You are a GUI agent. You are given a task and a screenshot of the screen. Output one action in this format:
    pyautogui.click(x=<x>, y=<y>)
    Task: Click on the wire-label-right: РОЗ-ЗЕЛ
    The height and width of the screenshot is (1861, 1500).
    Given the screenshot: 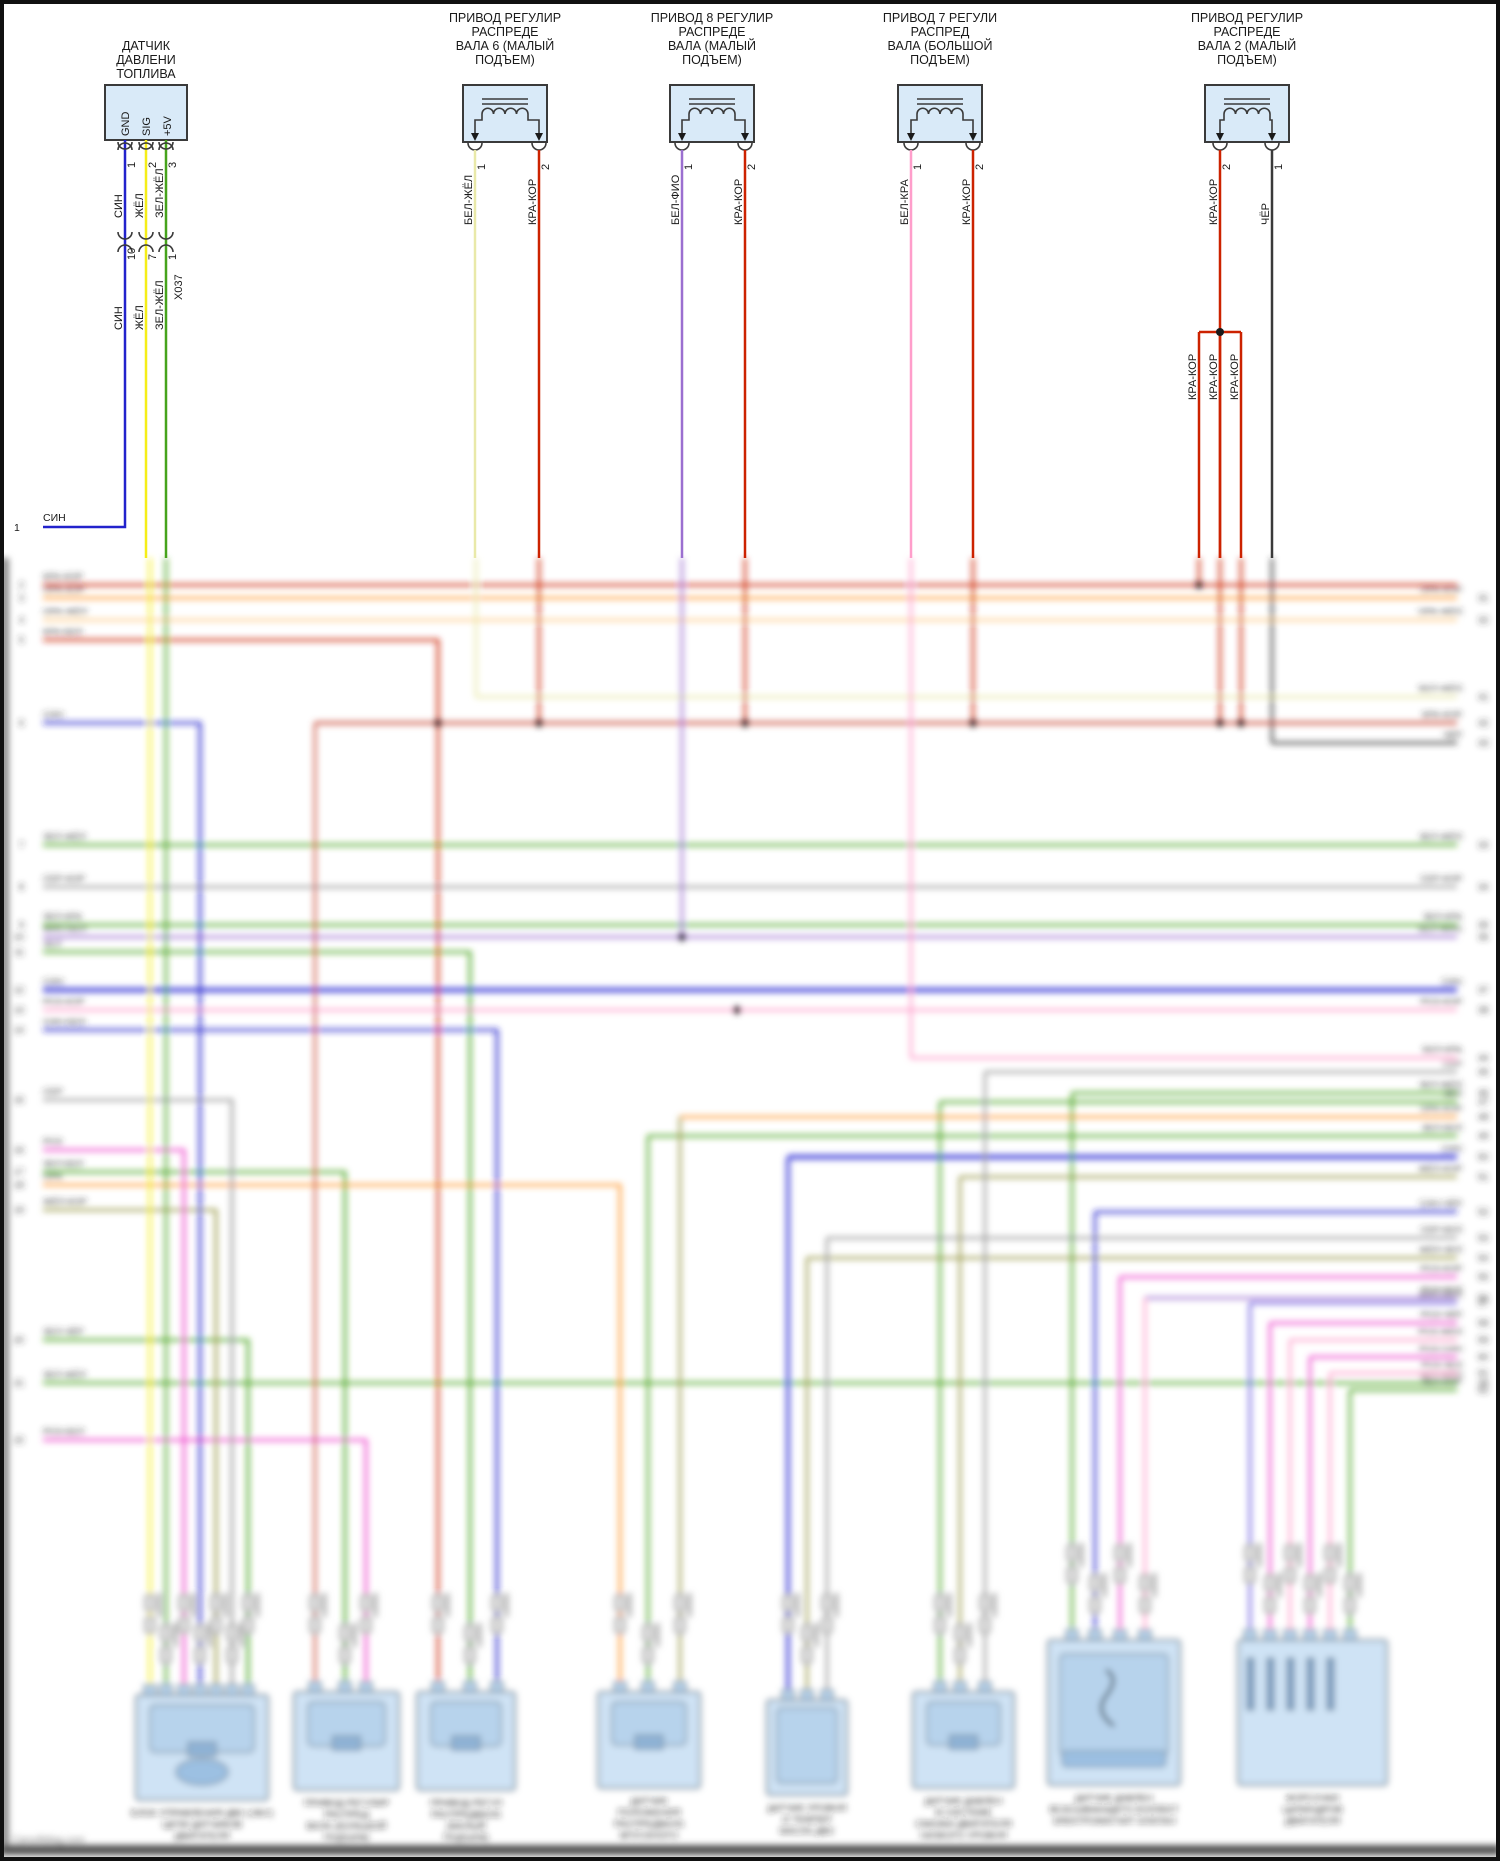 What is the action you would take?
    pyautogui.click(x=1441, y=1365)
    